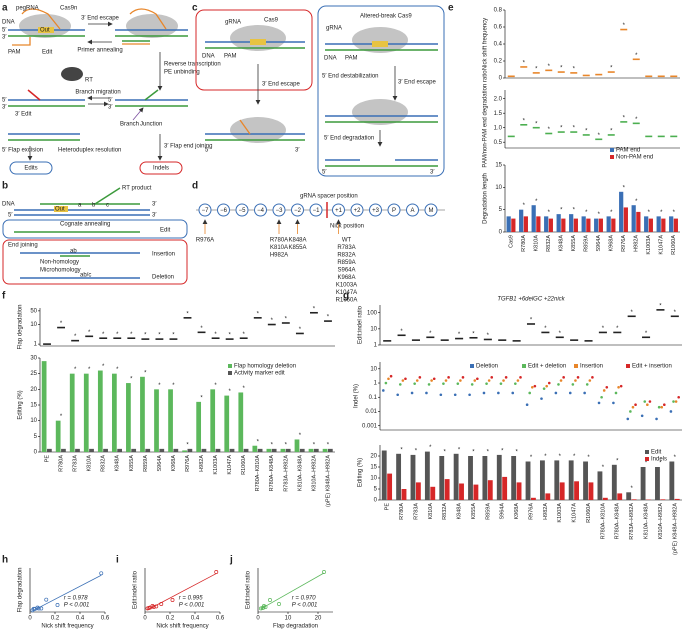 The image size is (685, 632). What do you see at coordinates (137, 189) in the screenshot?
I see `label: RT product` at bounding box center [137, 189].